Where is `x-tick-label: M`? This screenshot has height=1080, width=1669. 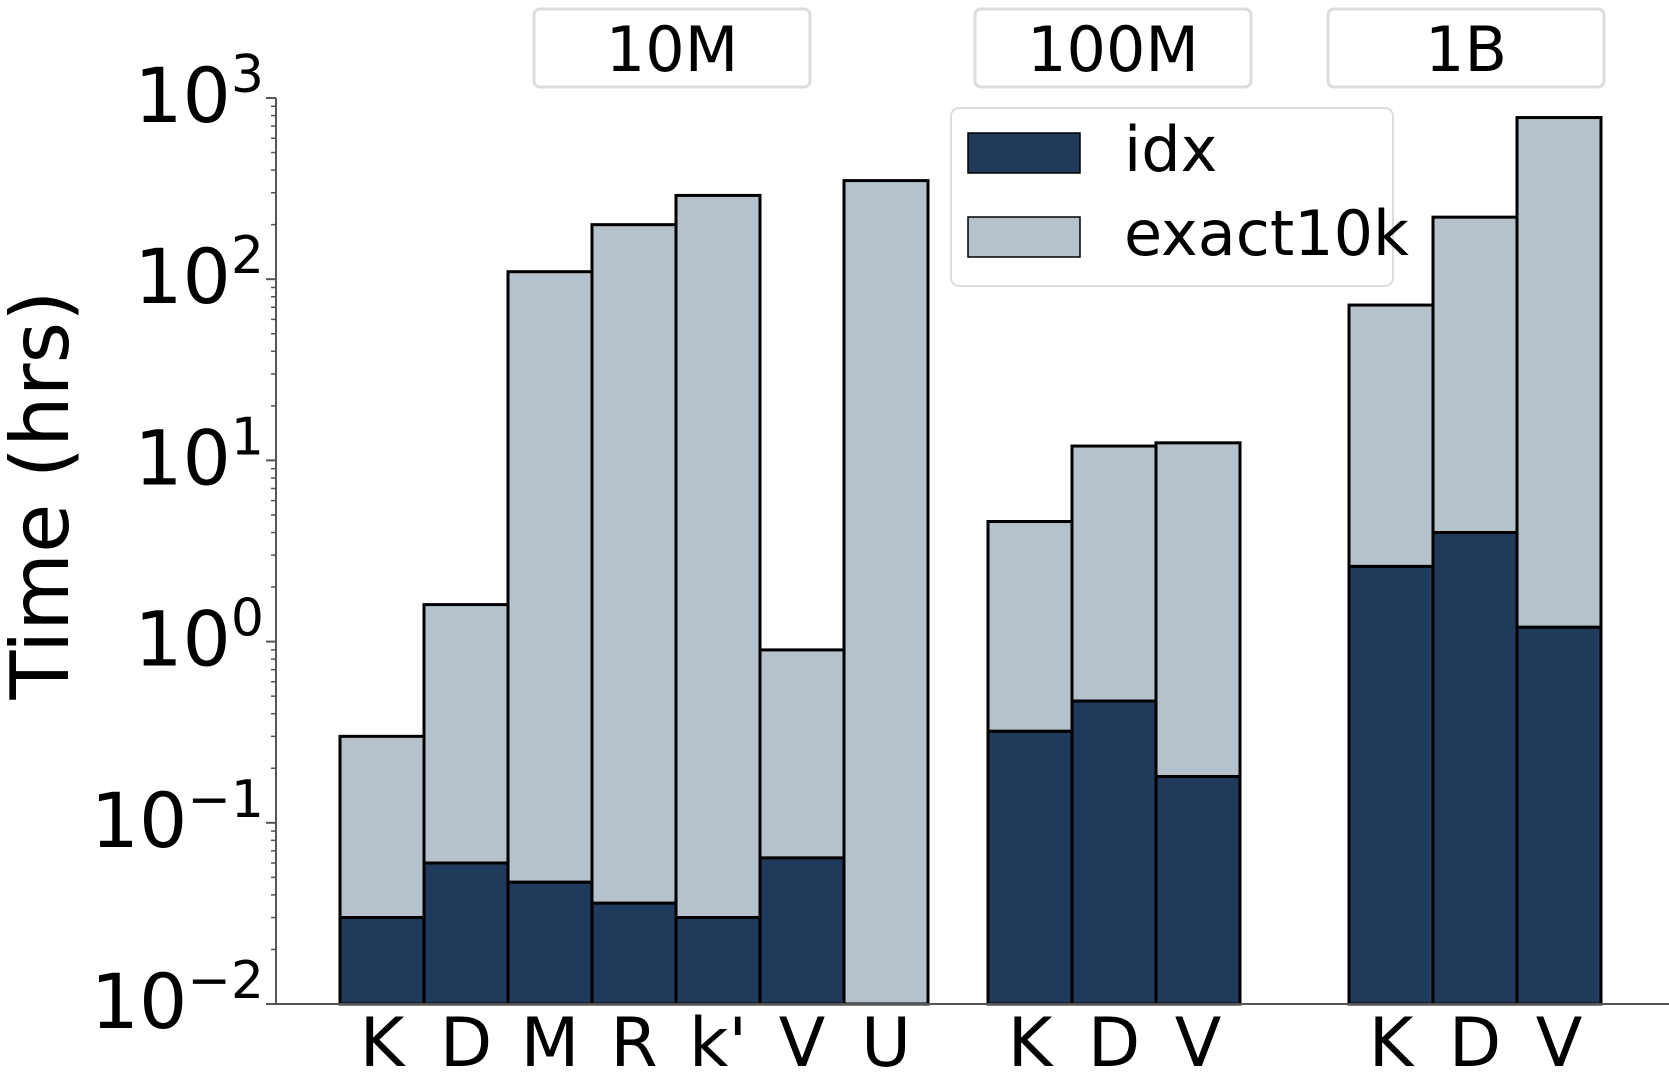
x-tick-label: M is located at coordinates (550, 1042).